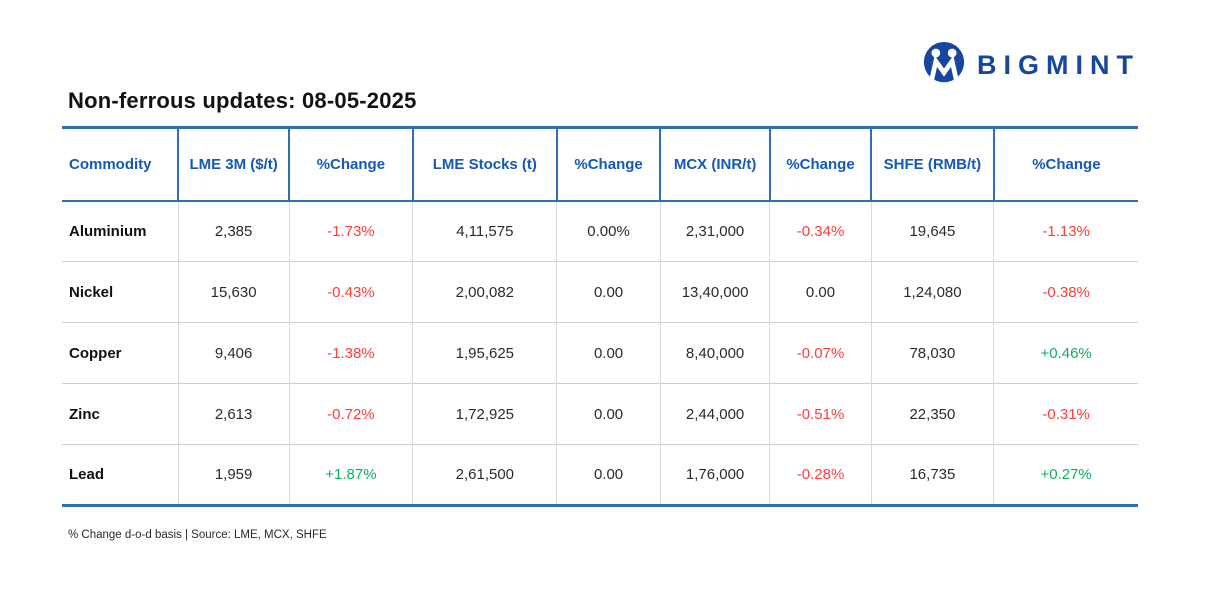 The height and width of the screenshot is (600, 1210). Describe the element at coordinates (350, 414) in the screenshot. I see `table-cell: -0.72%` at that location.